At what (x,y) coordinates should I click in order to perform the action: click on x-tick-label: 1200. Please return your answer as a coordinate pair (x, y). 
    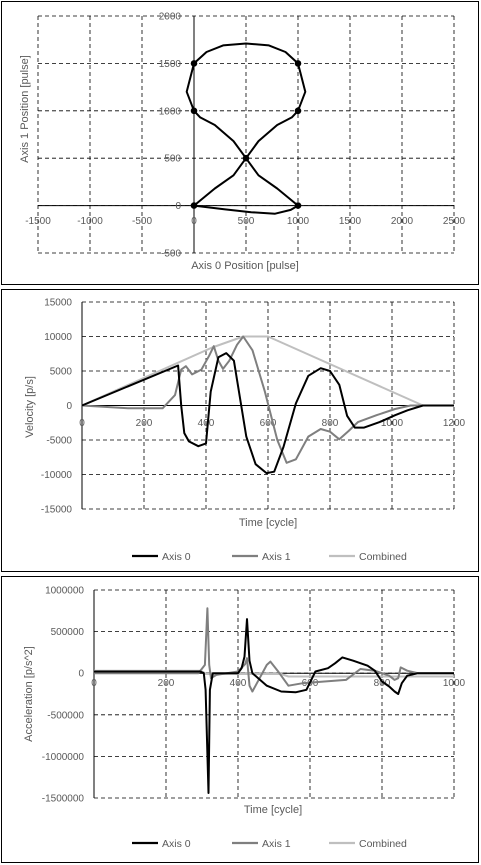
    Looking at the image, I should click on (454, 423).